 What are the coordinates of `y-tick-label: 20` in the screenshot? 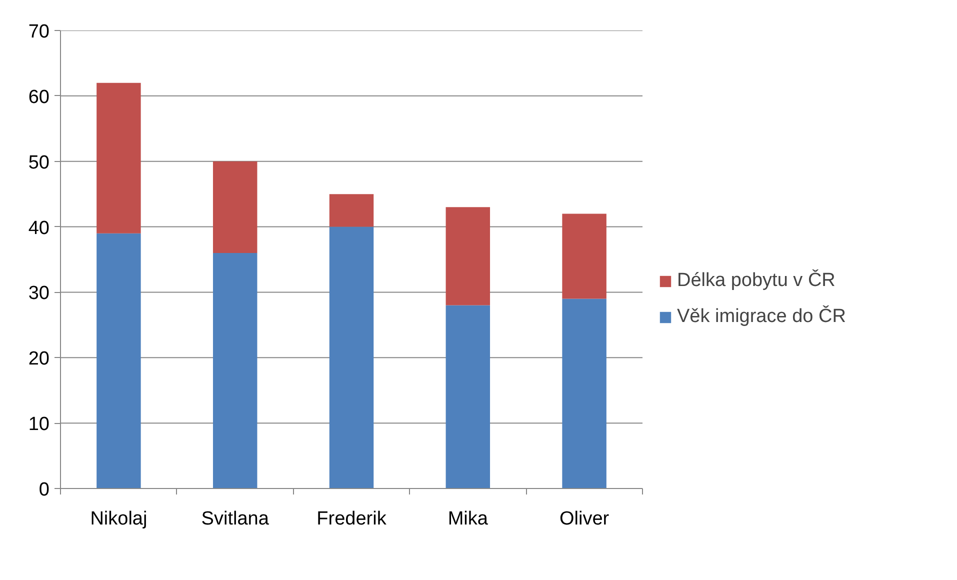 It's located at (39, 359).